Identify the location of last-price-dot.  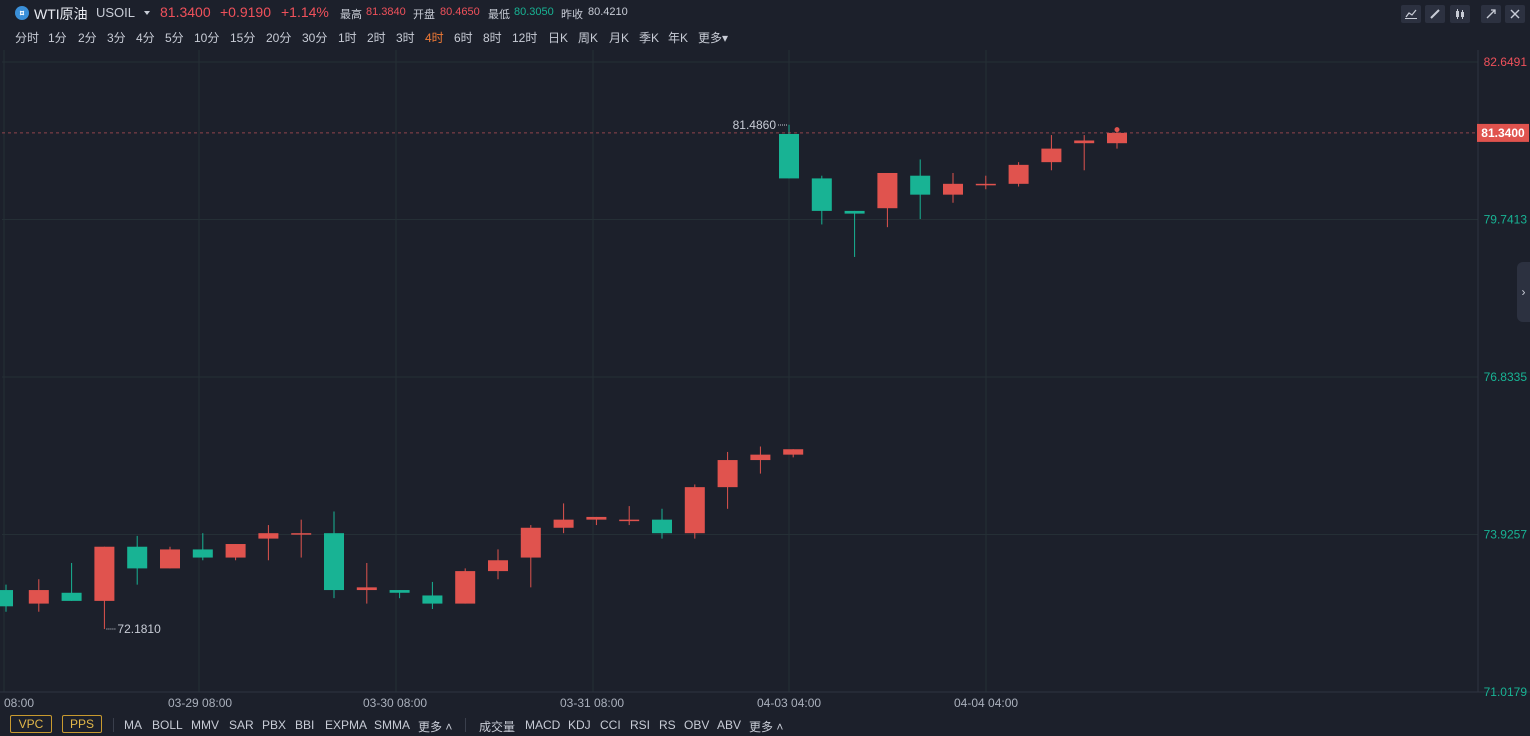
(1117, 130).